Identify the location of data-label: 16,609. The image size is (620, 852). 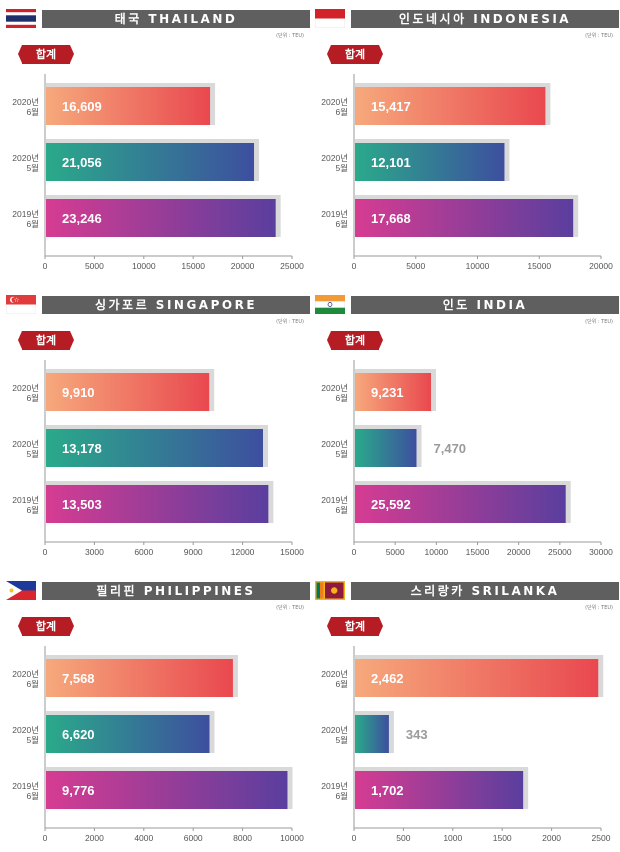
(82, 106).